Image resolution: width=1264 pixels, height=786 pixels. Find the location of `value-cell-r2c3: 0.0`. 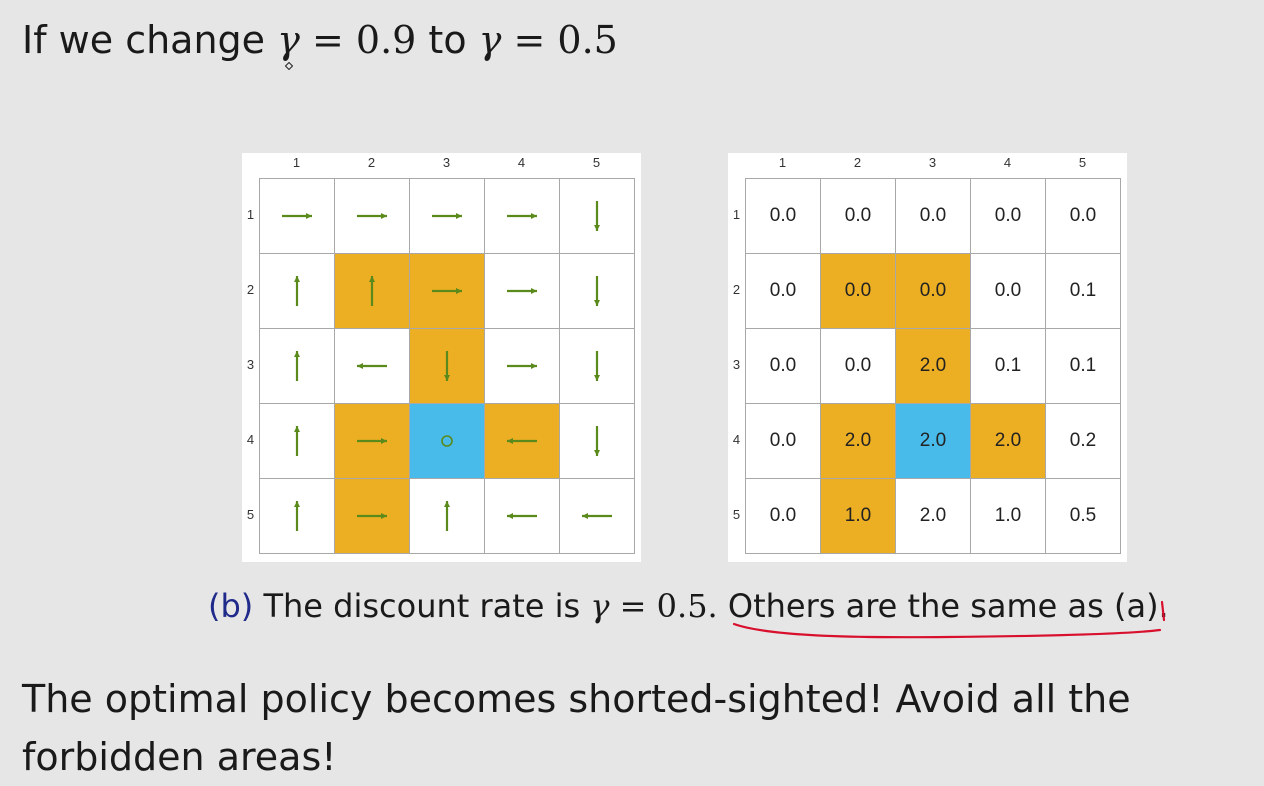

value-cell-r2c3: 0.0 is located at coordinates (932, 290).